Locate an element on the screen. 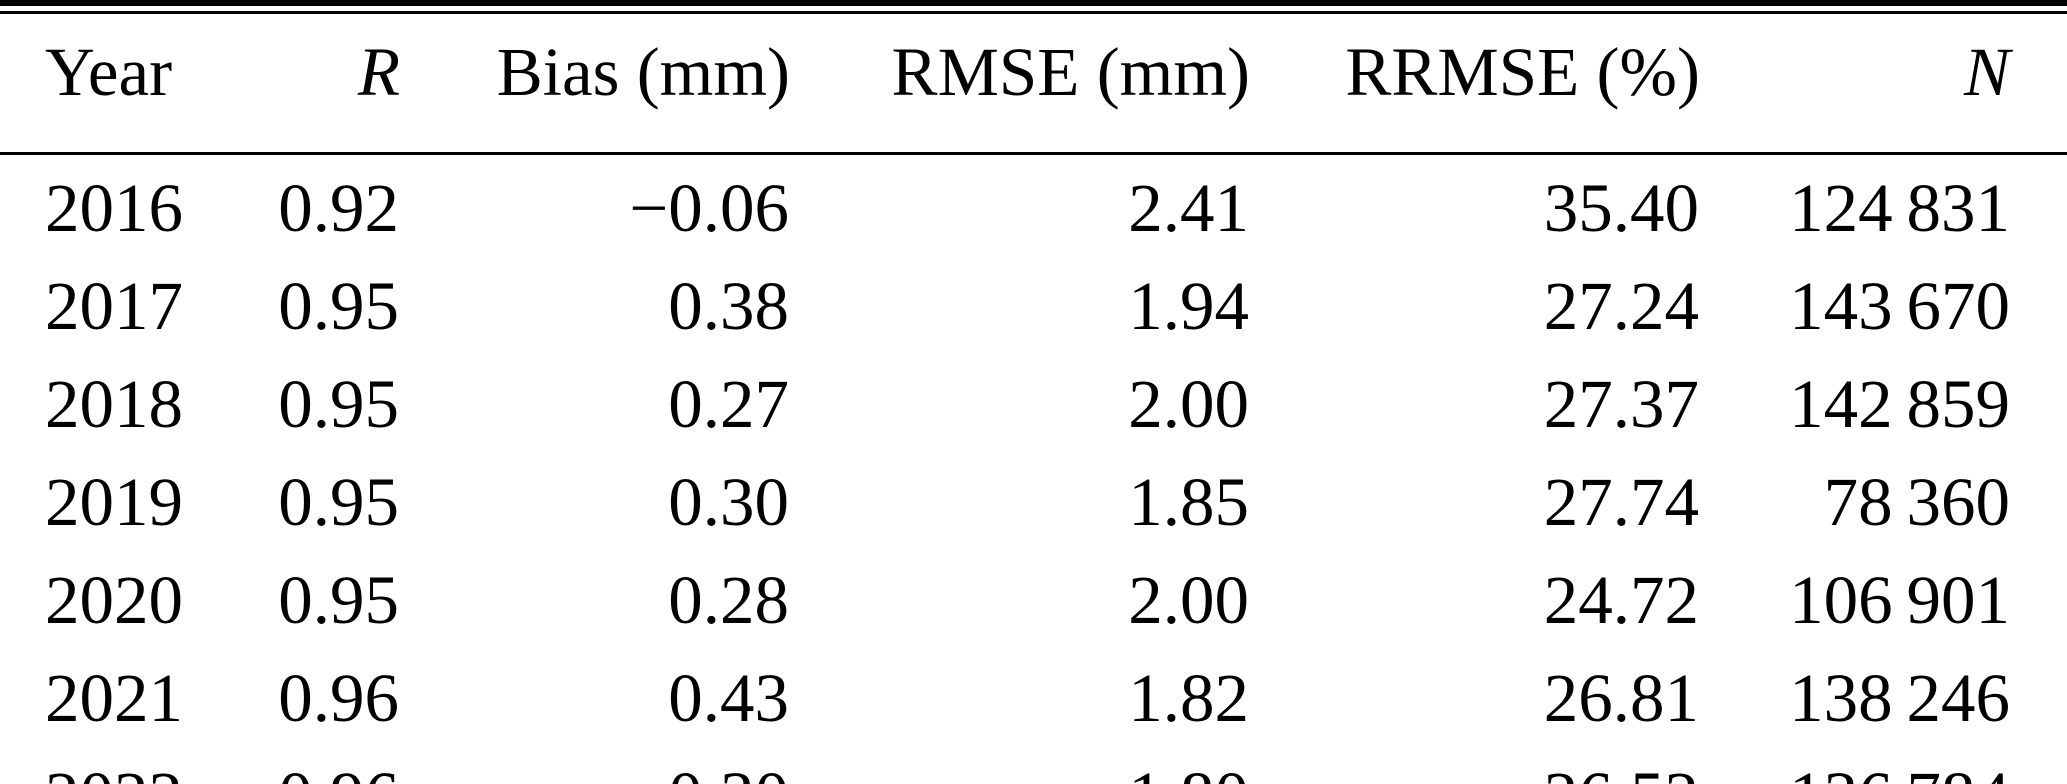 This screenshot has width=2067, height=784. table-row: 20220.960.301.8026.52136 784 is located at coordinates (1033, 763).